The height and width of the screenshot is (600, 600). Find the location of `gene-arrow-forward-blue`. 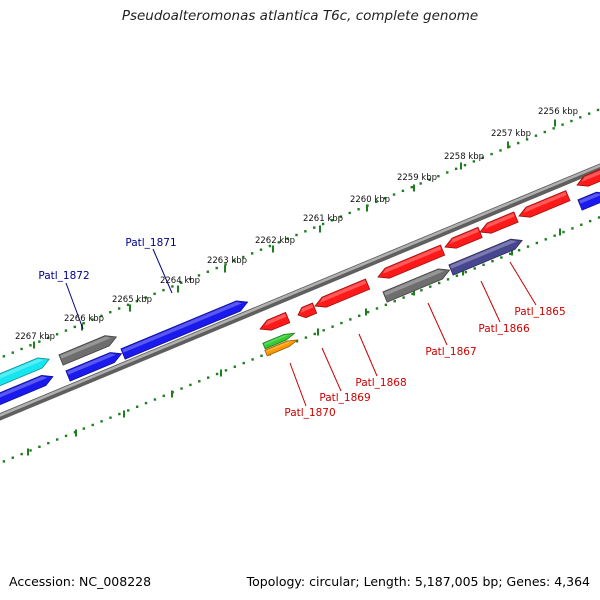

gene-arrow-forward-blue is located at coordinates (27, 390).